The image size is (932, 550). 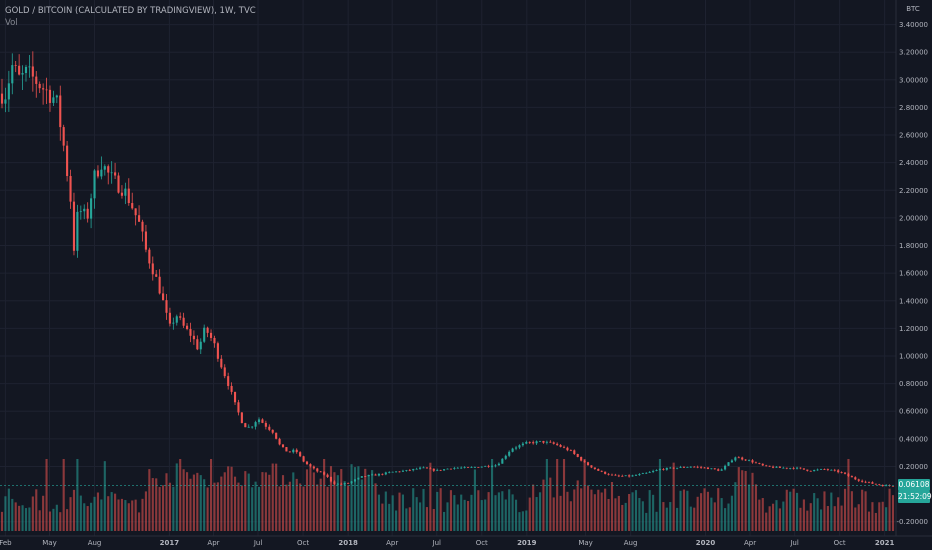 What do you see at coordinates (913, 329) in the screenshot?
I see `price-tick-label: 1.20000` at bounding box center [913, 329].